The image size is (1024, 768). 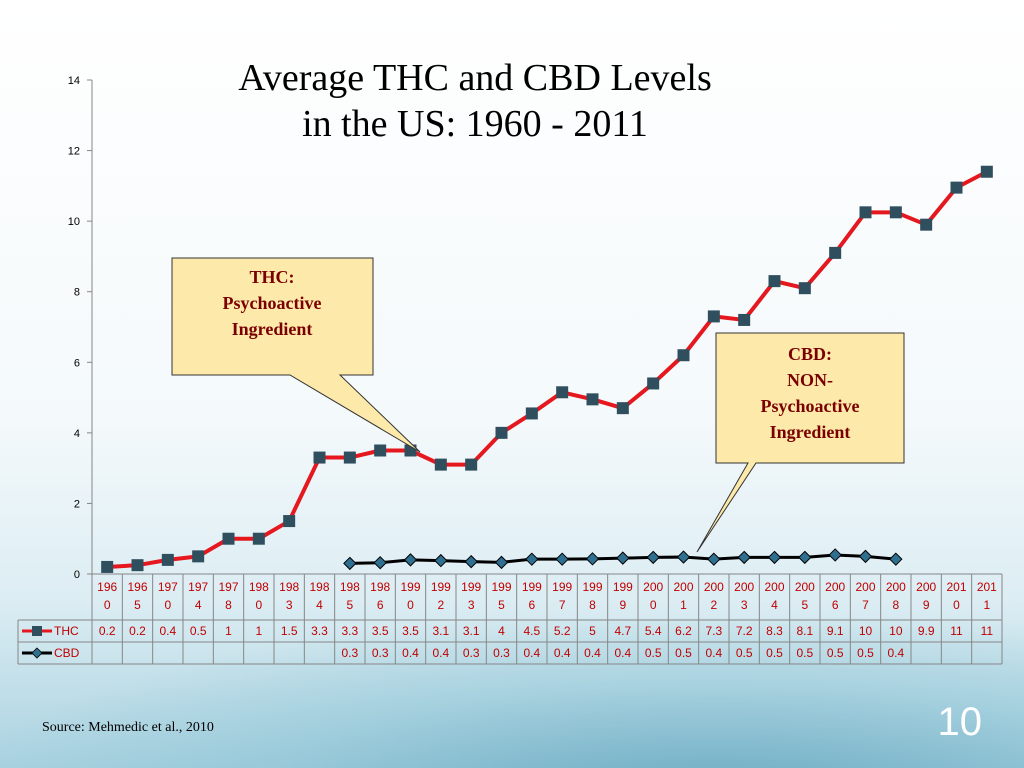 I want to click on legend-thc-label: THC, so click(x=66, y=631).